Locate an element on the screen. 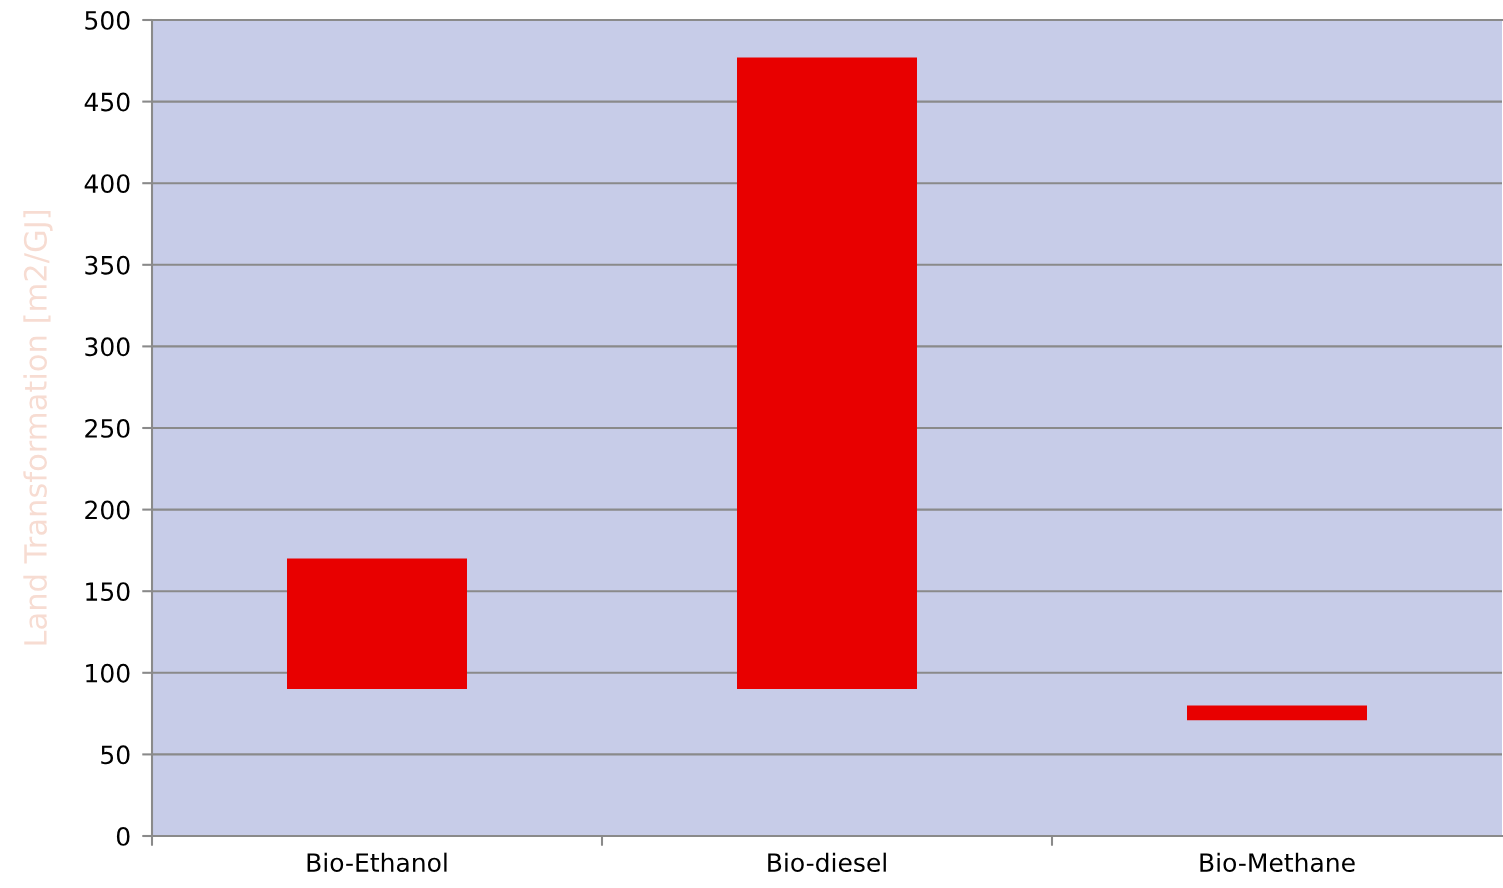  y-tick-label: 450 is located at coordinates (107, 102).